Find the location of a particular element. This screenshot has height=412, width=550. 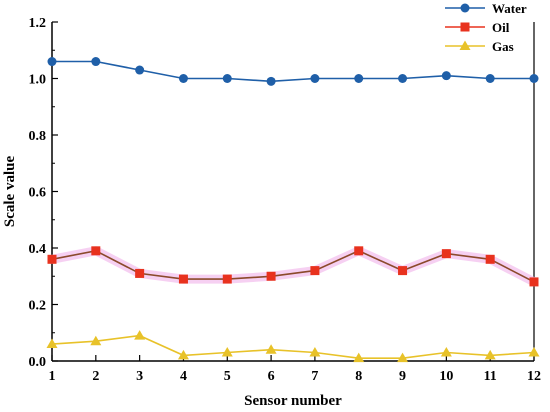

x-tick-label: 7 is located at coordinates (314, 376).